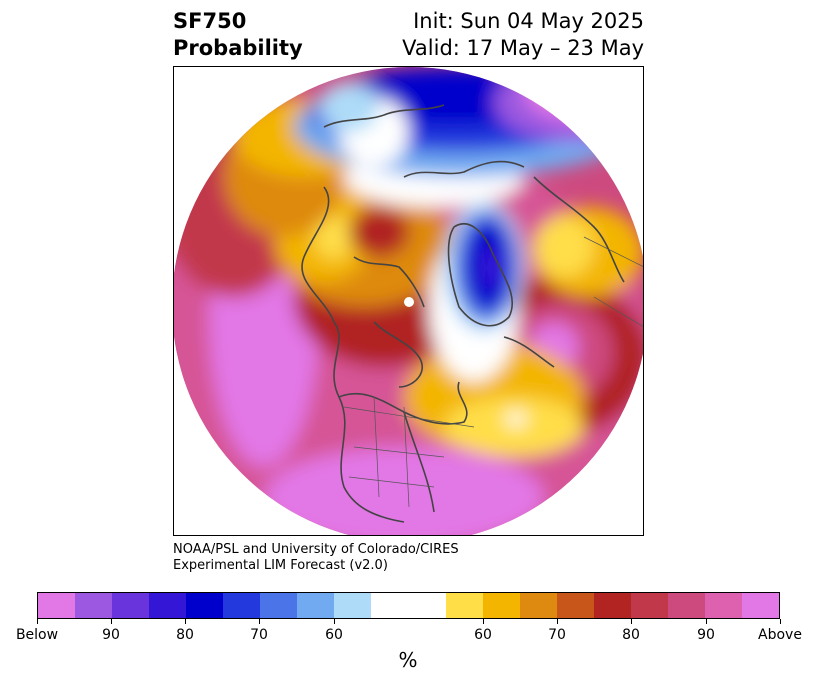 The width and height of the screenshot is (819, 686). I want to click on colorbar-unit: %, so click(408, 660).